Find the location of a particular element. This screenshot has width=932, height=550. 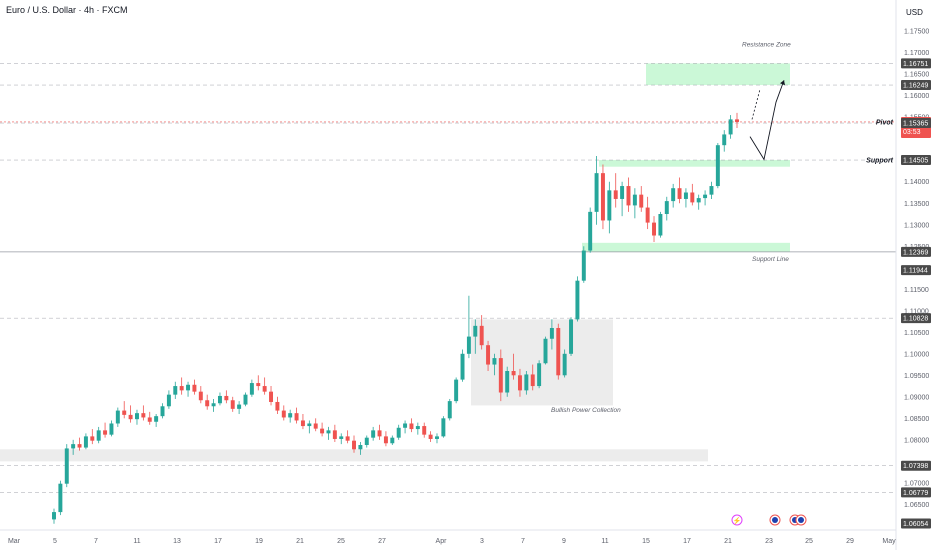

support-line-label: Support Line is located at coordinates (770, 259).